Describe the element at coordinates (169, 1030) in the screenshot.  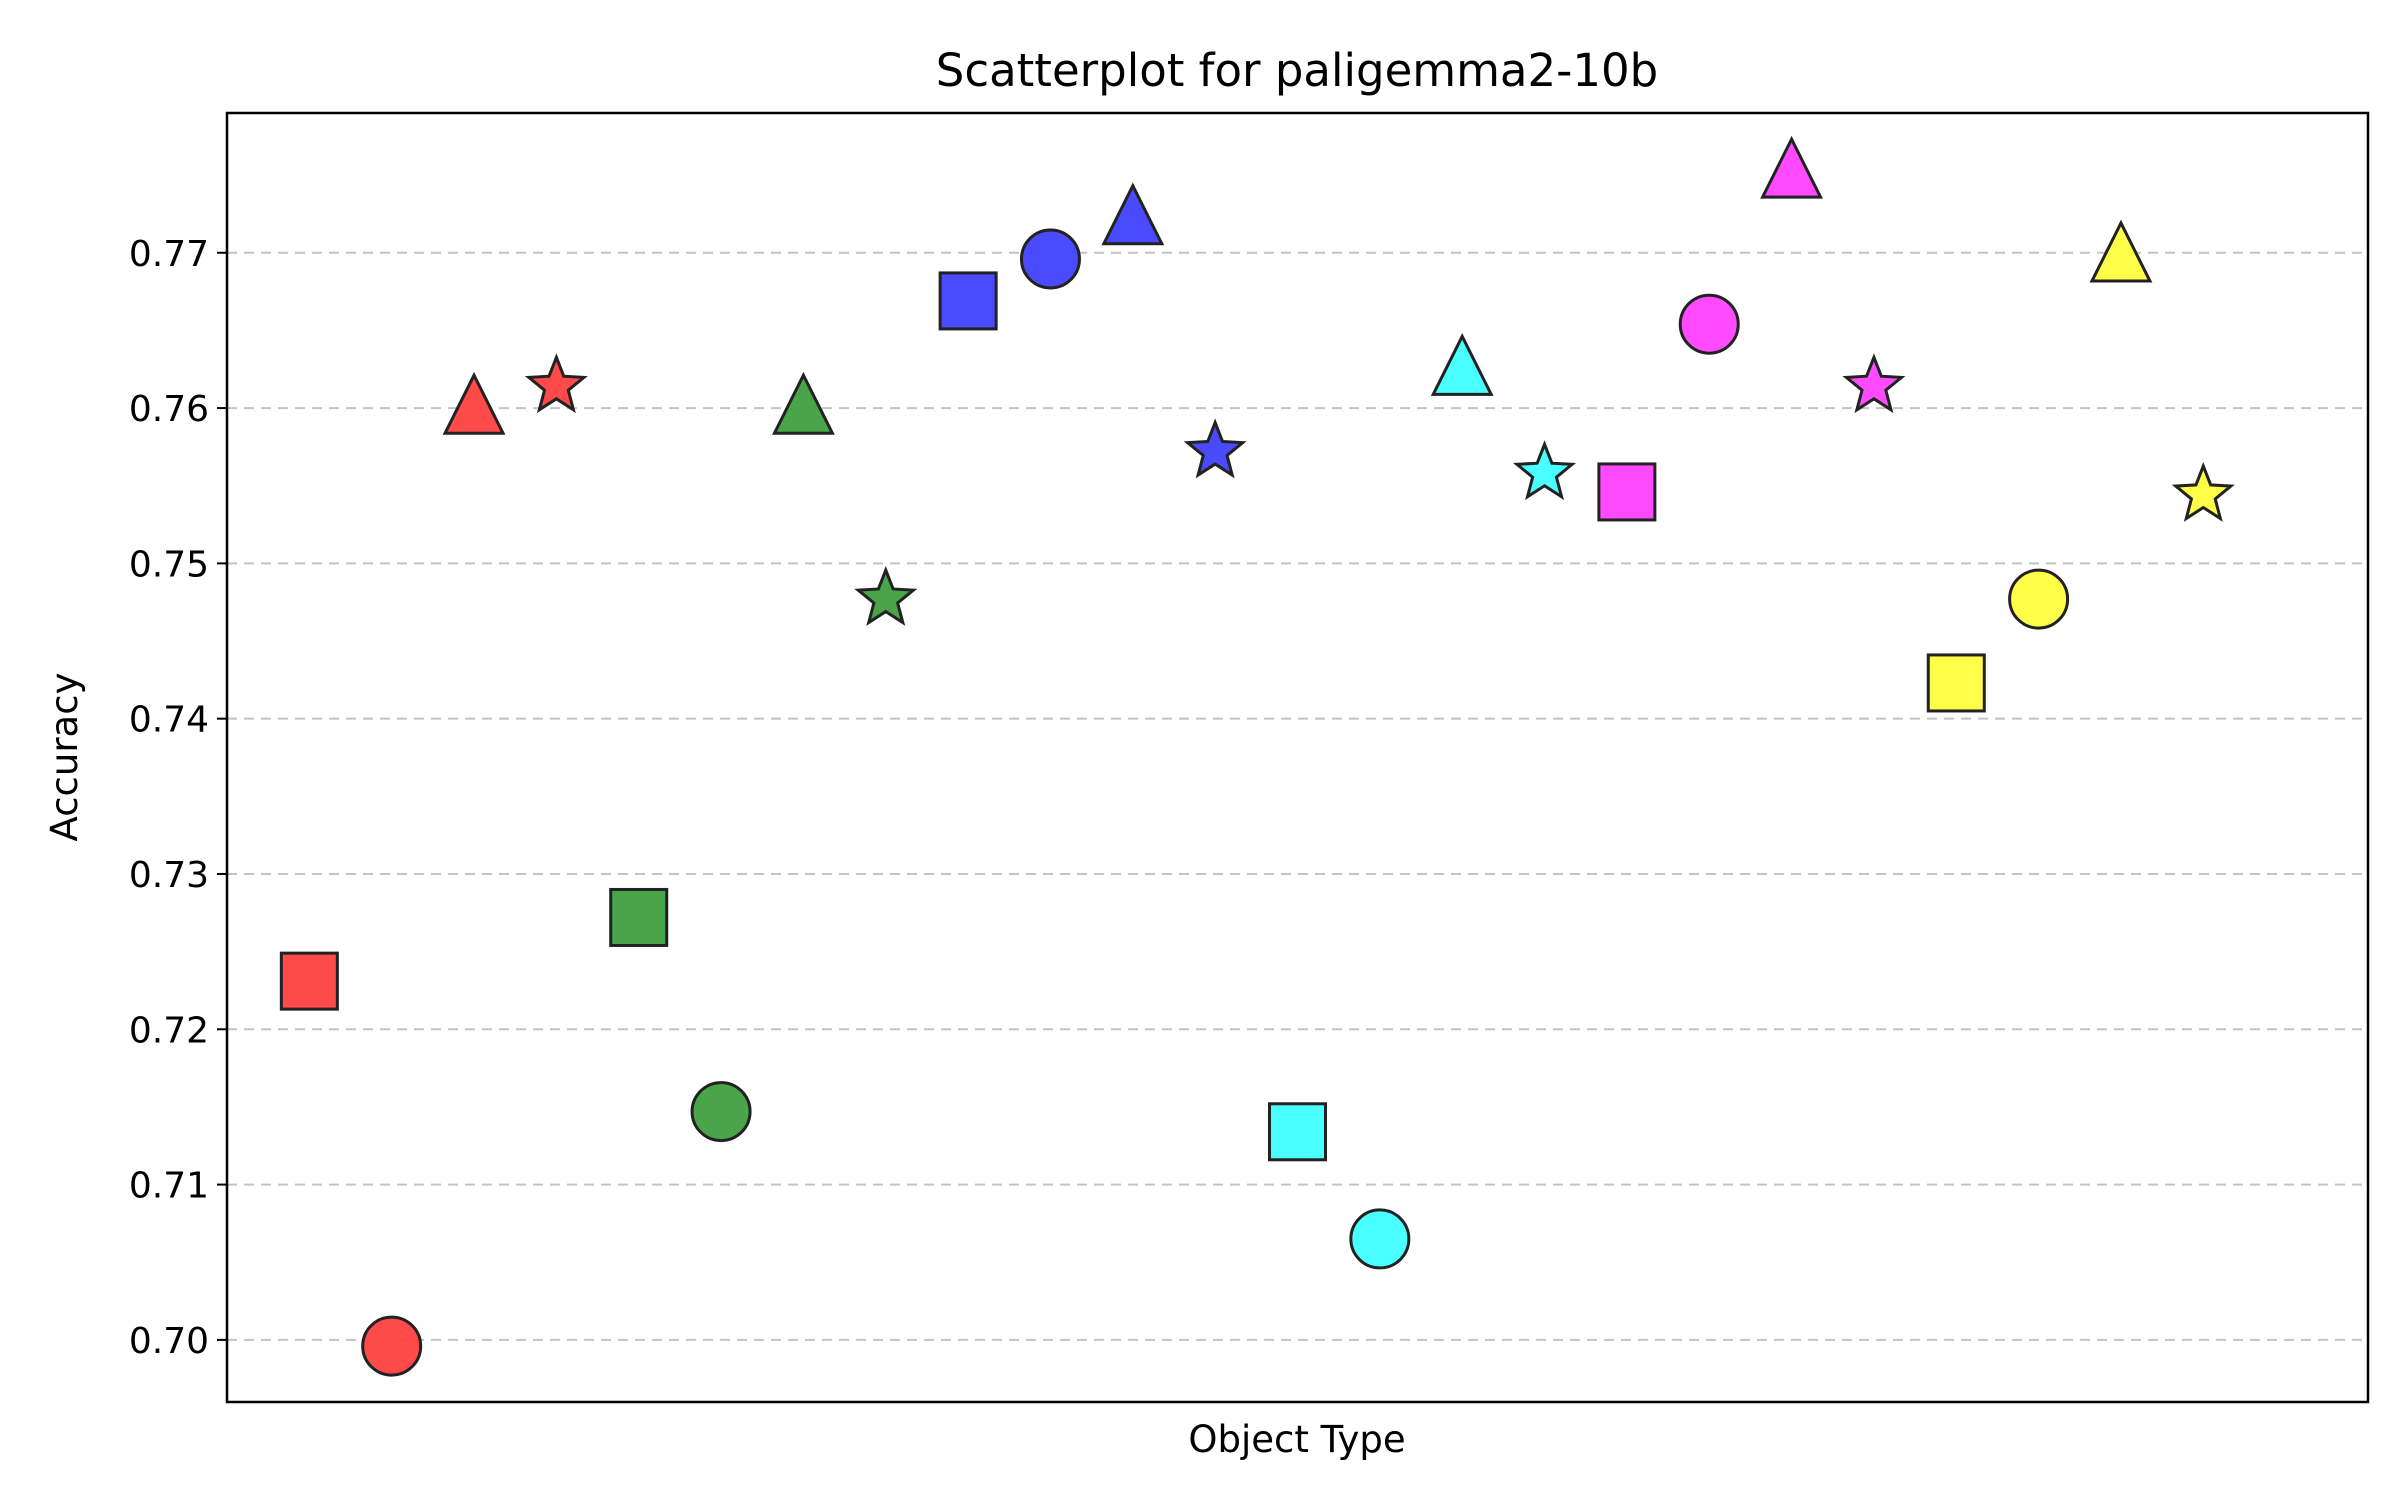
I see `y-tick-label: 0.72` at that location.